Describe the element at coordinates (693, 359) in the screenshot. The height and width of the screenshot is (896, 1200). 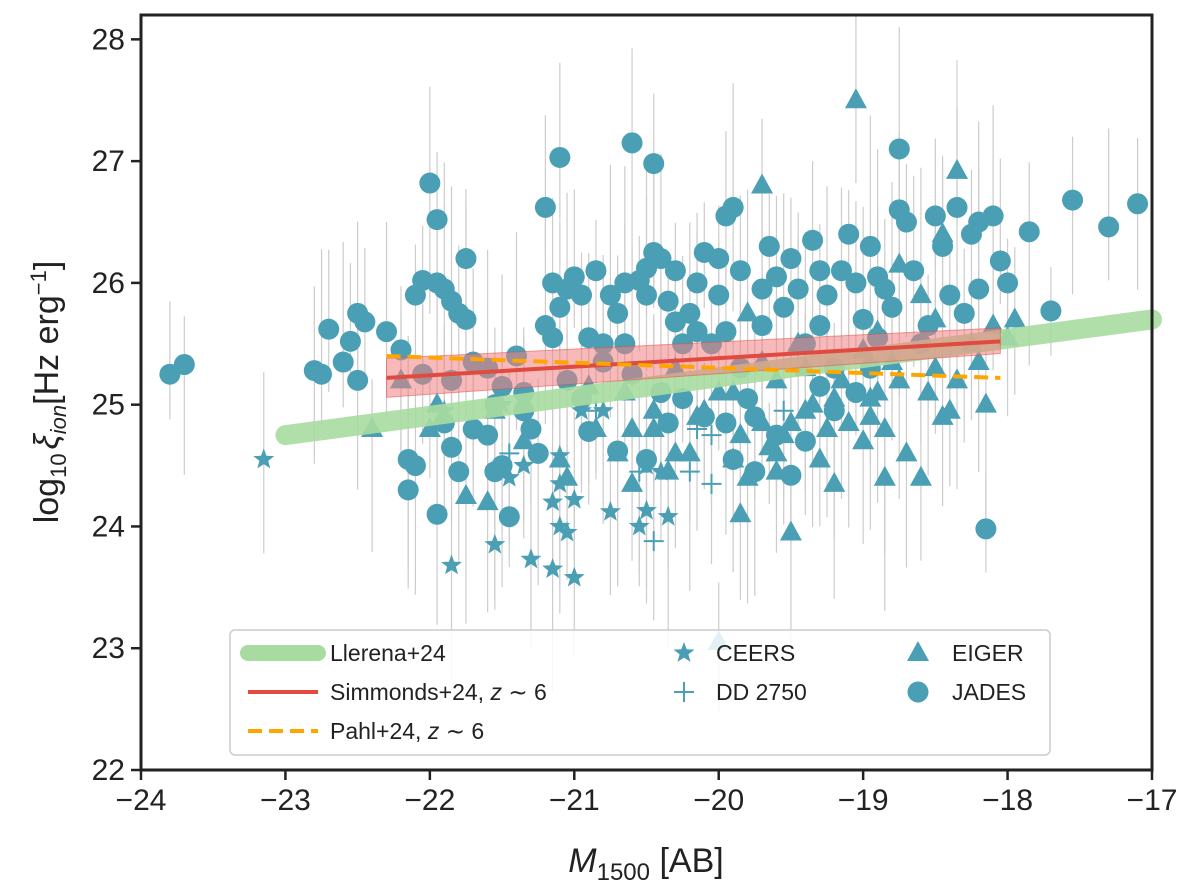
I see `simmonds-fit-line` at that location.